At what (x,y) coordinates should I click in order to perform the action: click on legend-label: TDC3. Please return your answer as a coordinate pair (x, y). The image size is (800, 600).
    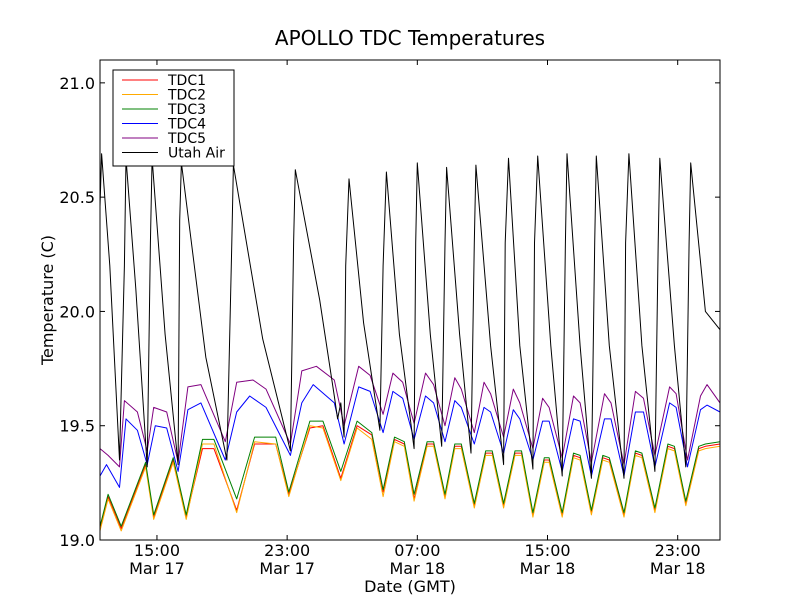
    Looking at the image, I should click on (186, 110).